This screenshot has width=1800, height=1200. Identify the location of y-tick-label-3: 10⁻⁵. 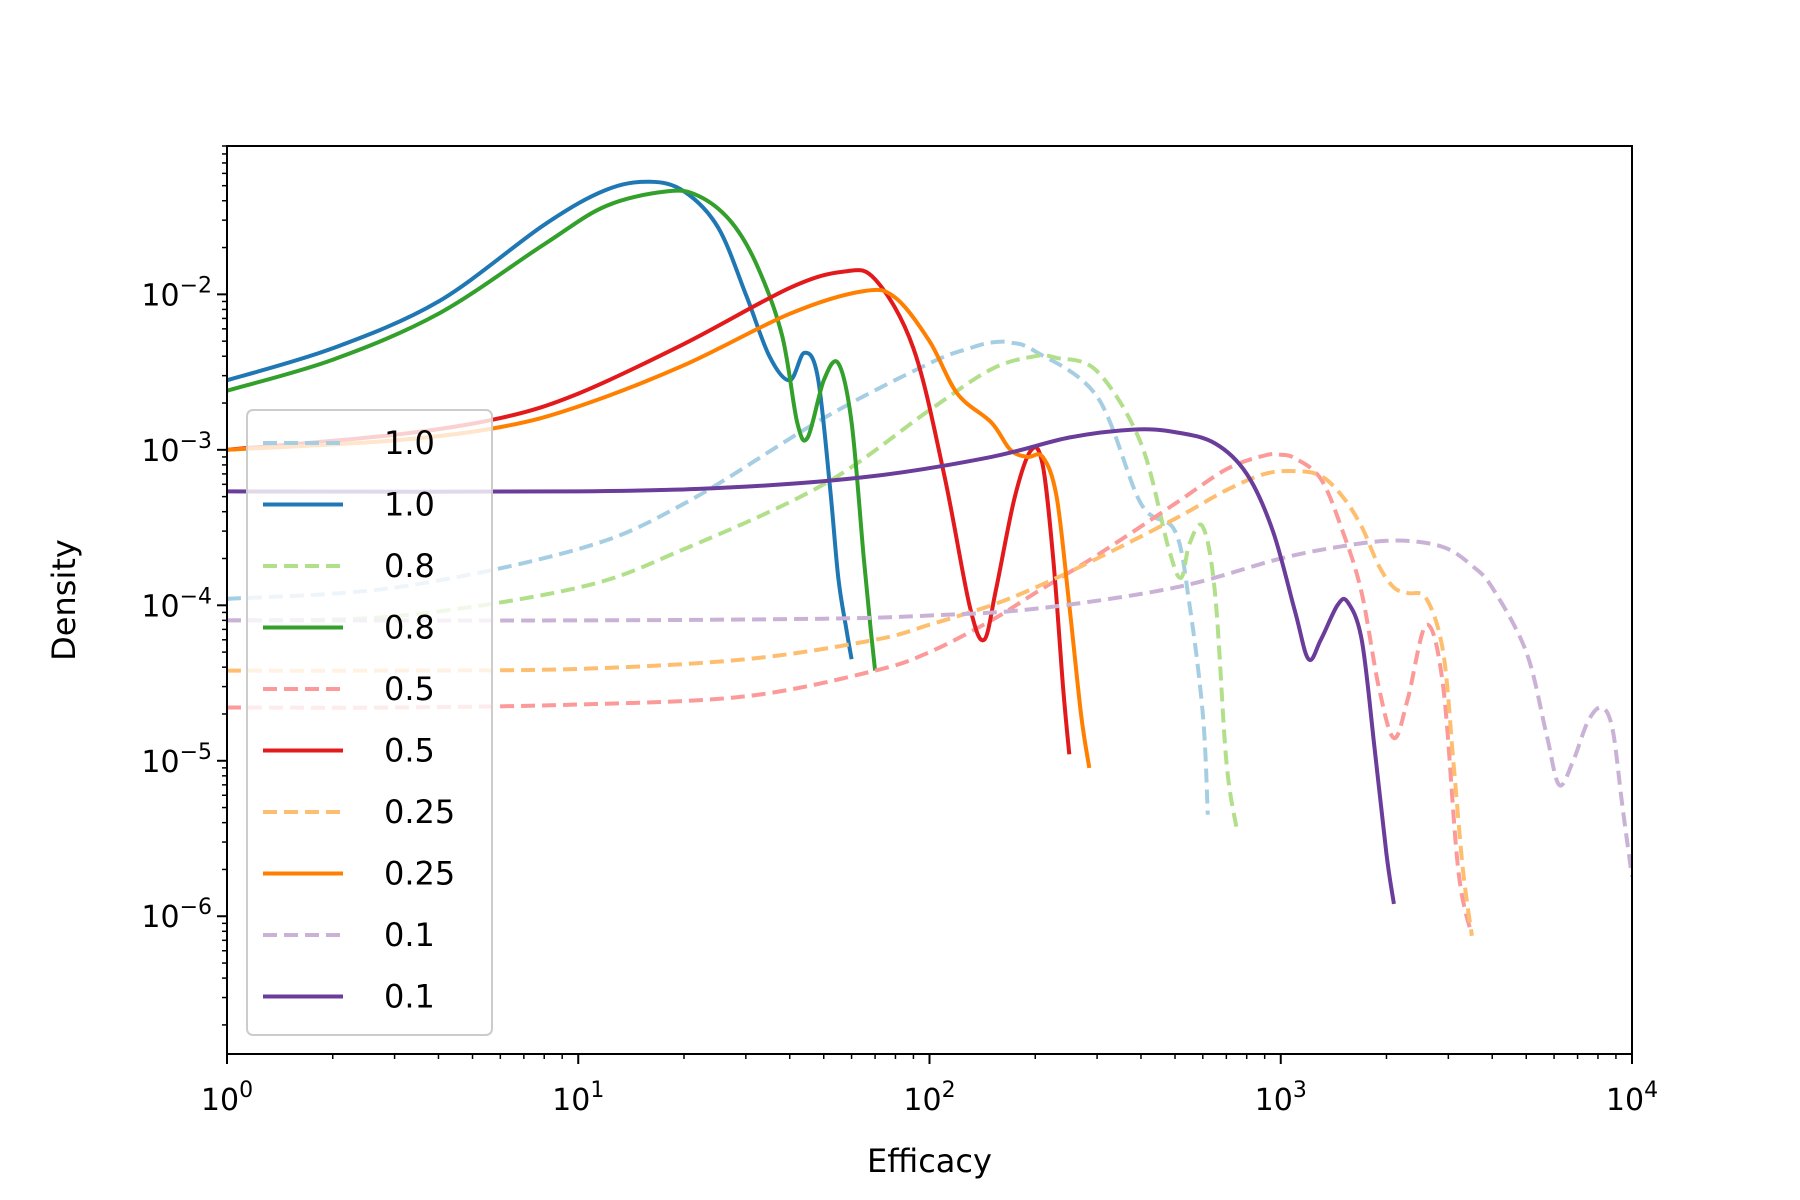
(176, 760).